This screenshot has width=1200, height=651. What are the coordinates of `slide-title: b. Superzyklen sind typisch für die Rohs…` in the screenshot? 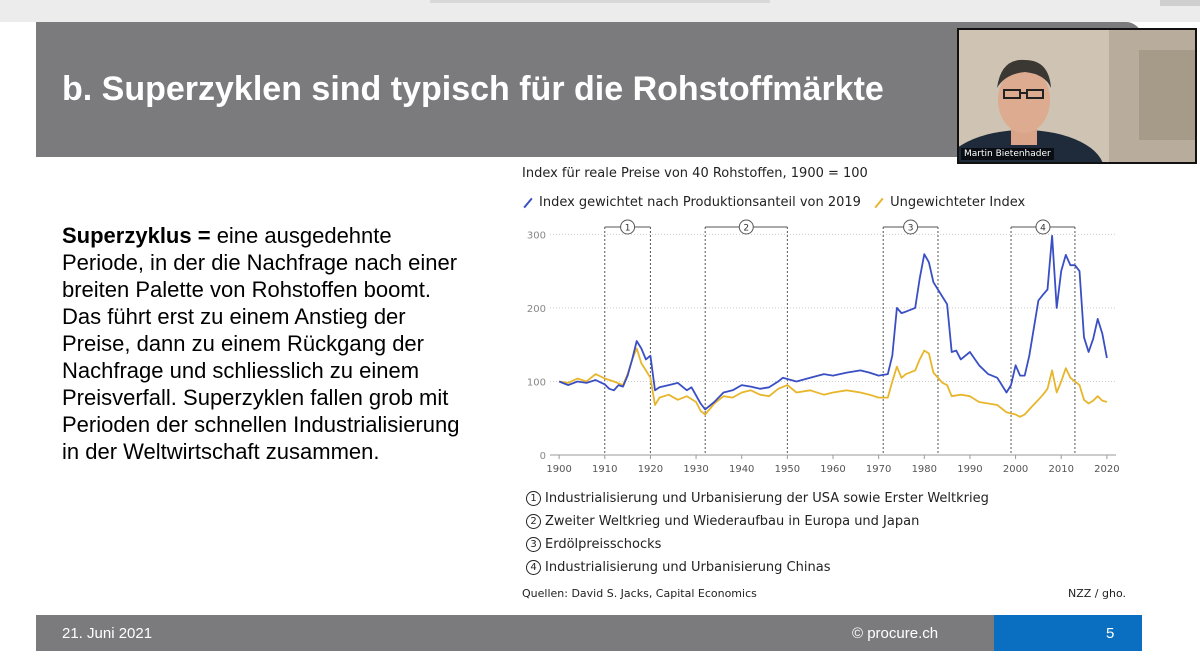 It's located at (473, 89).